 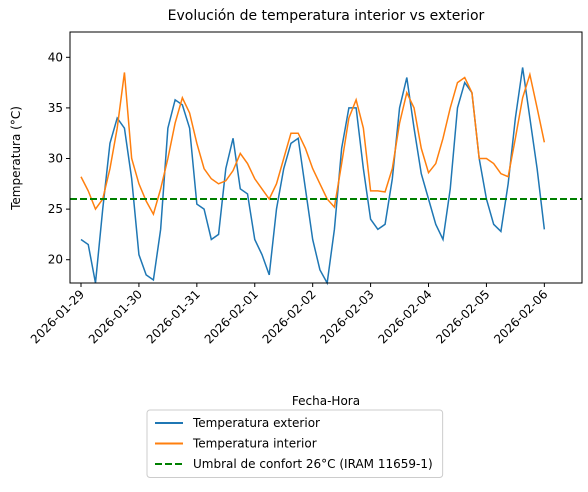 I want to click on x-tick-label: 2026-01-30, so click(x=115, y=316).